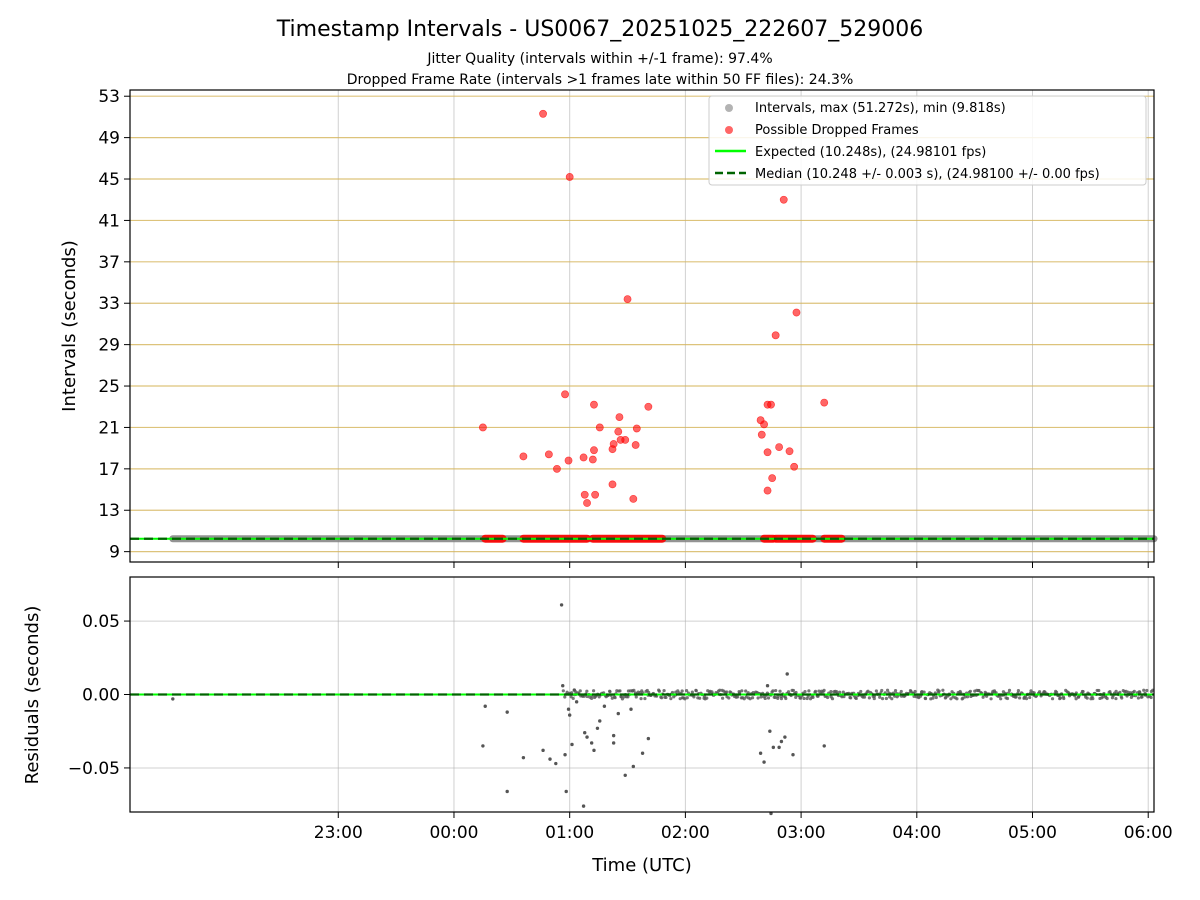  I want to click on residuals-y-tick-label: −0.05, so click(94, 769).